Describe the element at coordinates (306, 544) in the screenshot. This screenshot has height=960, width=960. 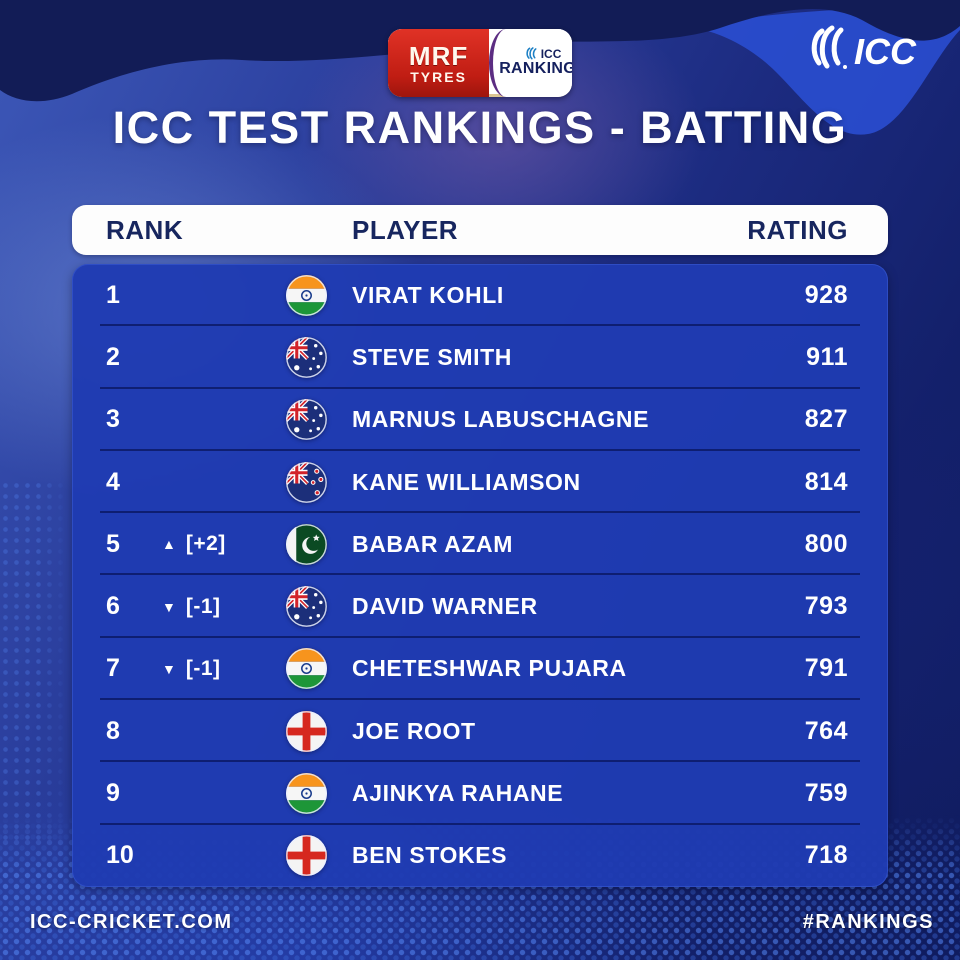
I see `flag-icon-pakistan` at that location.